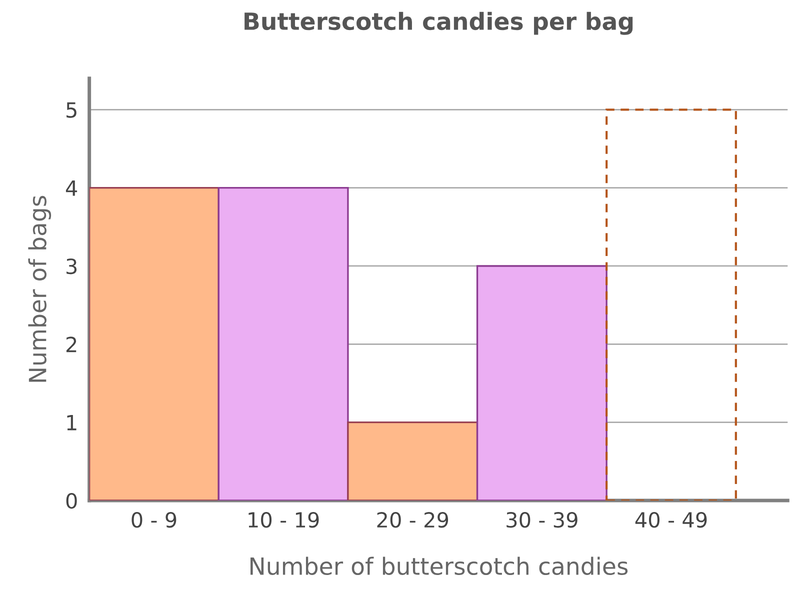 Image resolution: width=812 pixels, height=603 pixels. Describe the element at coordinates (71, 266) in the screenshot. I see `y-tick-label: 3` at that location.